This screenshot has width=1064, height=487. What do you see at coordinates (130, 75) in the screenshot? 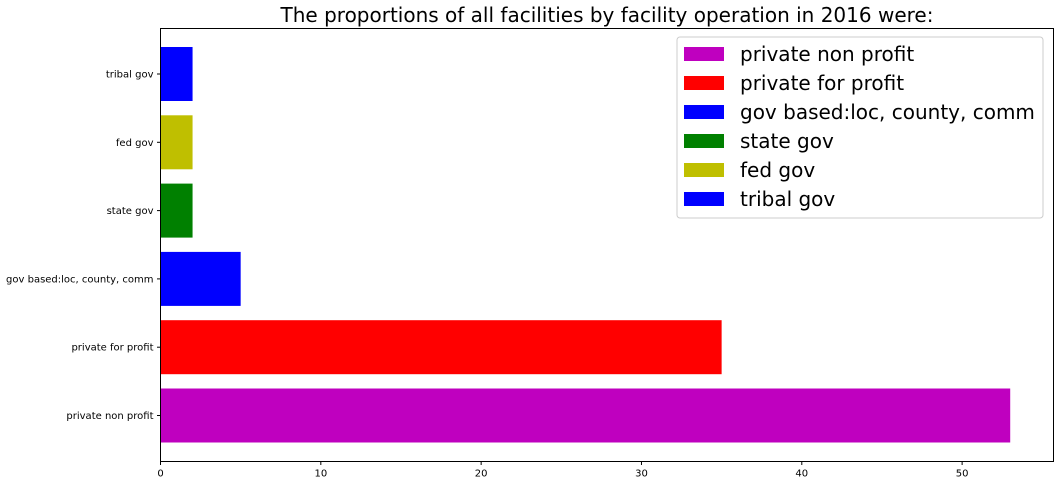
I see `y-tick-label-tribal-gov: tribal gov` at bounding box center [130, 75].